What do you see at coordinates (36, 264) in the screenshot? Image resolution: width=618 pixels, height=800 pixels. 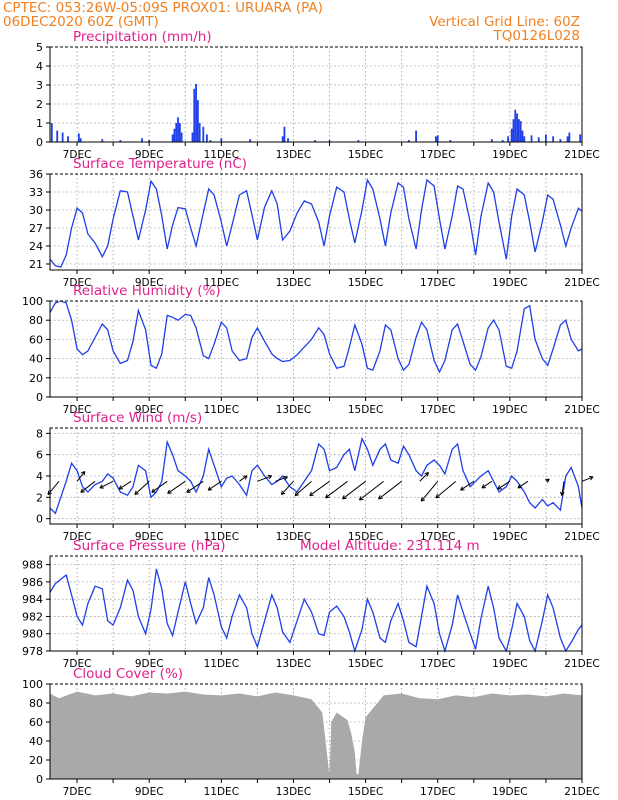 I see `y-tick-label: 21` at bounding box center [36, 264].